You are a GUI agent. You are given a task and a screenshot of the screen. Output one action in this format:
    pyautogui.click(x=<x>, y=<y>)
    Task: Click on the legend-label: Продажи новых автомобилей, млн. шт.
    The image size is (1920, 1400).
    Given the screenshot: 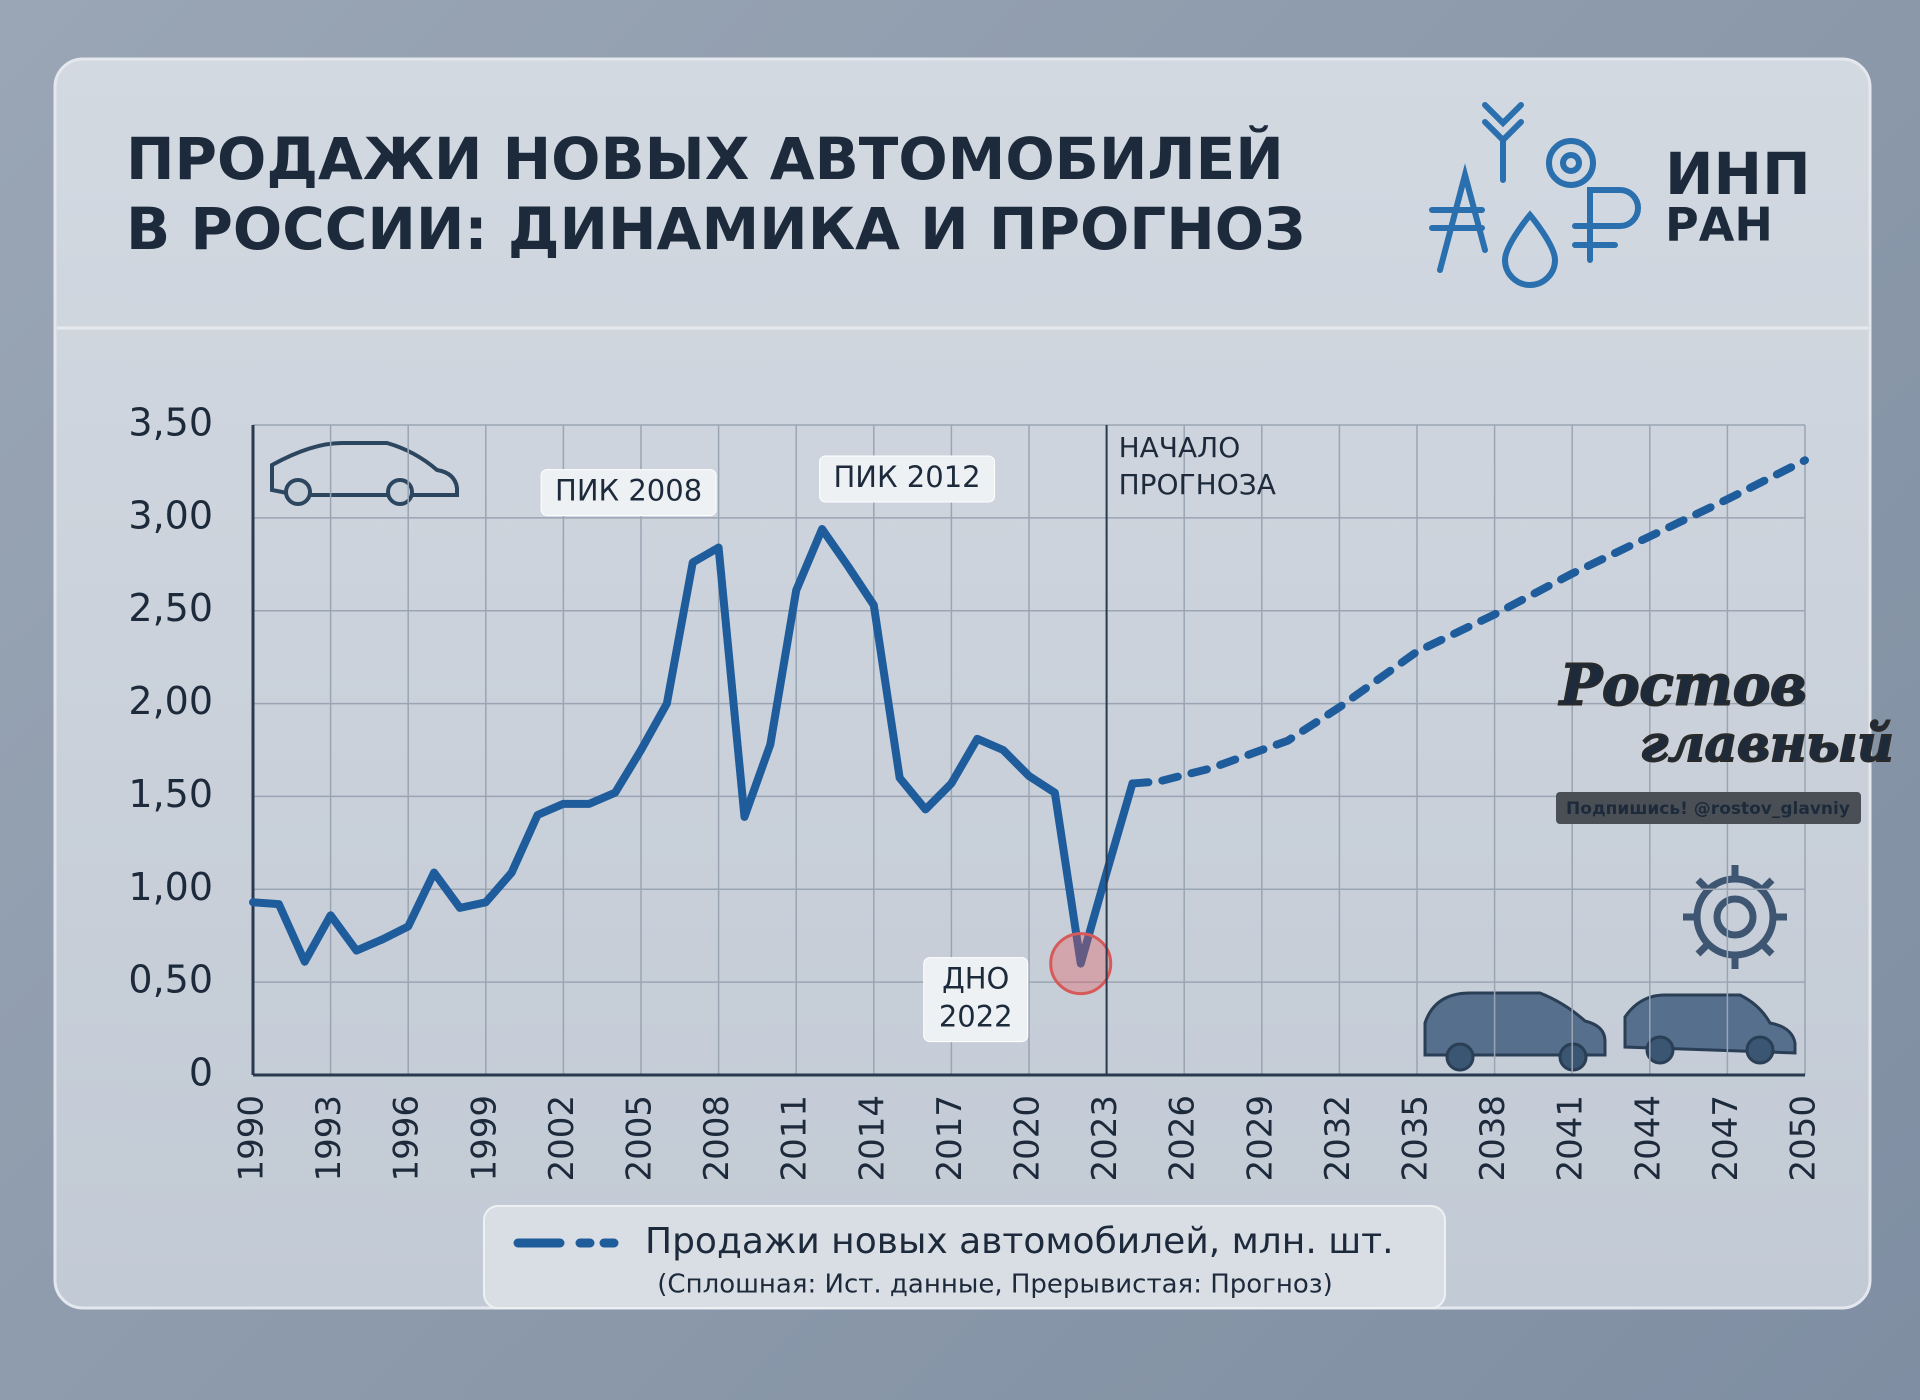 What is the action you would take?
    pyautogui.click(x=1019, y=1241)
    